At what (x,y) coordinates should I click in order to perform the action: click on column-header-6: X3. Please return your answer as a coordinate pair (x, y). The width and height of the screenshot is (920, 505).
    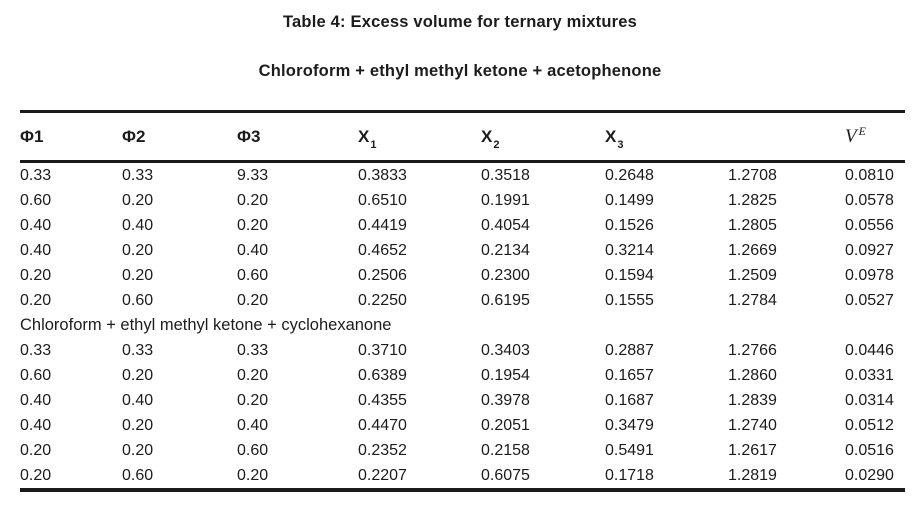
    Looking at the image, I should click on (614, 138).